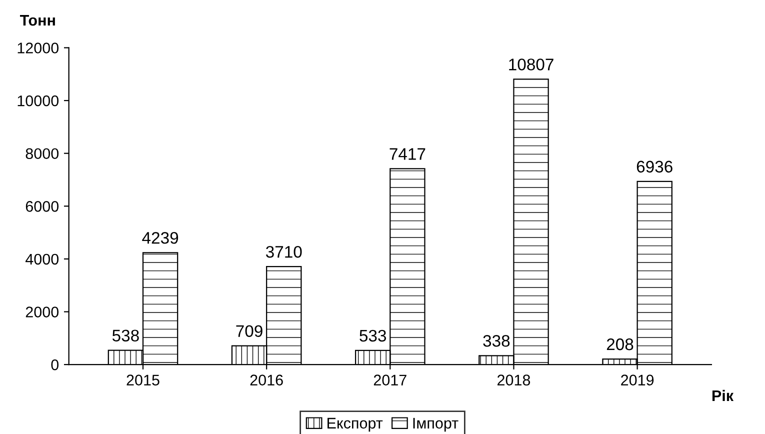 The height and width of the screenshot is (434, 765). I want to click on y-tick-label: 6000, so click(42, 206).